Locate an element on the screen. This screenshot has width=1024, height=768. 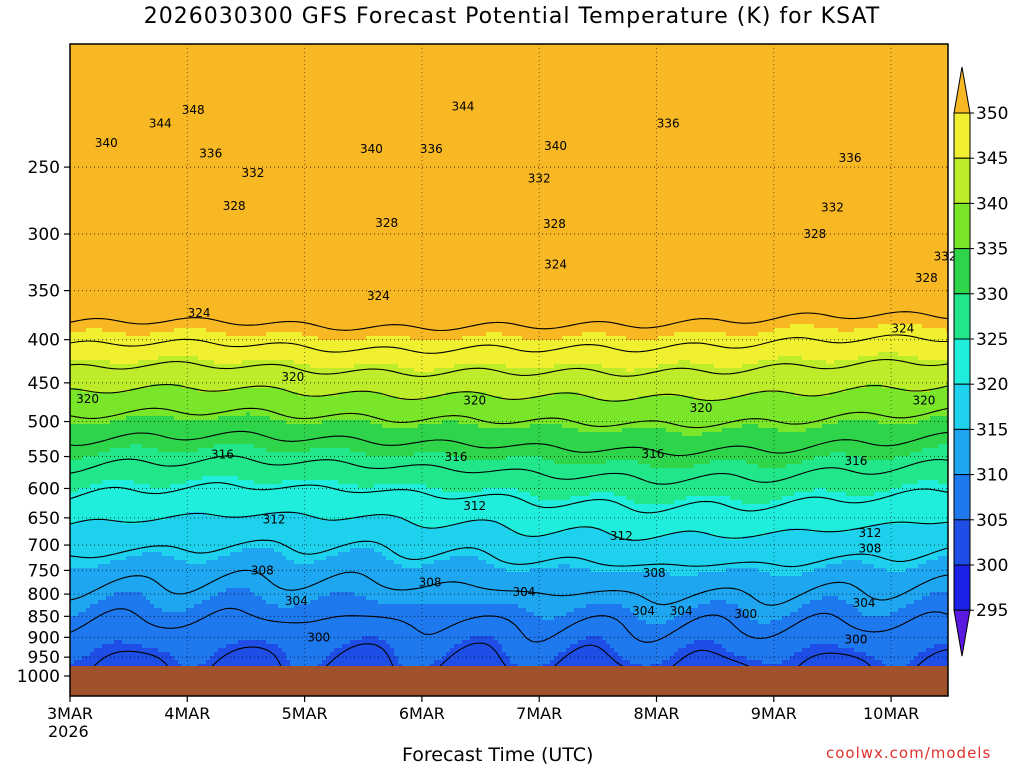
colorbar-extend-bottom is located at coordinates (962, 633).